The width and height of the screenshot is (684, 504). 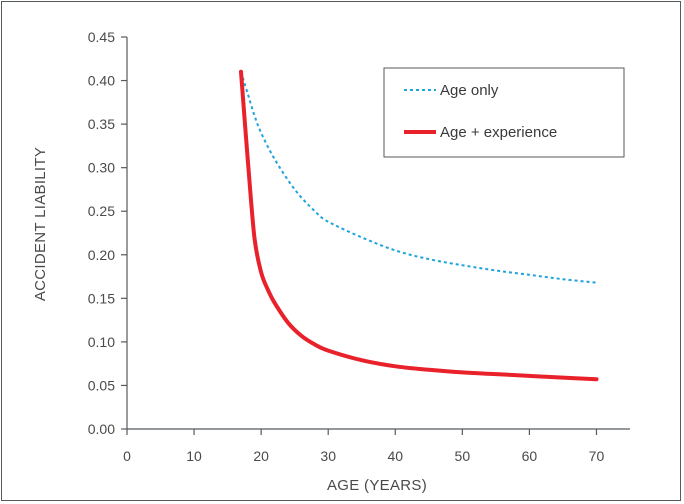 I want to click on y-tick-label: 0.45, so click(x=101, y=37).